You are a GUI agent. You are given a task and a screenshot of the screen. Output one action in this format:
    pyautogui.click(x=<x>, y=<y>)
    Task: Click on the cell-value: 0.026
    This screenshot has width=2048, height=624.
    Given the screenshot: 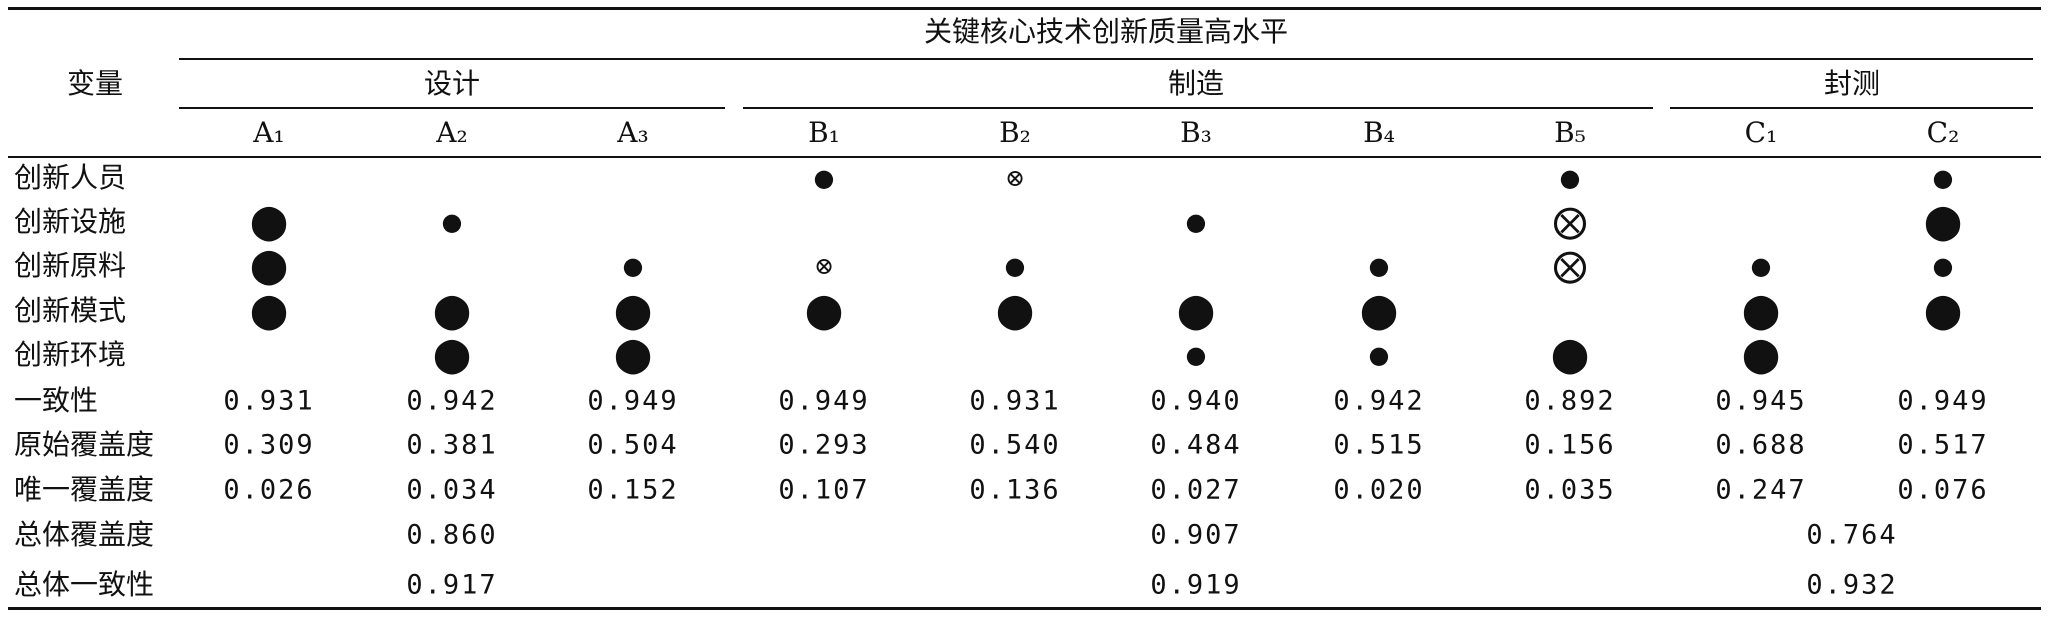 What is the action you would take?
    pyautogui.click(x=269, y=490)
    